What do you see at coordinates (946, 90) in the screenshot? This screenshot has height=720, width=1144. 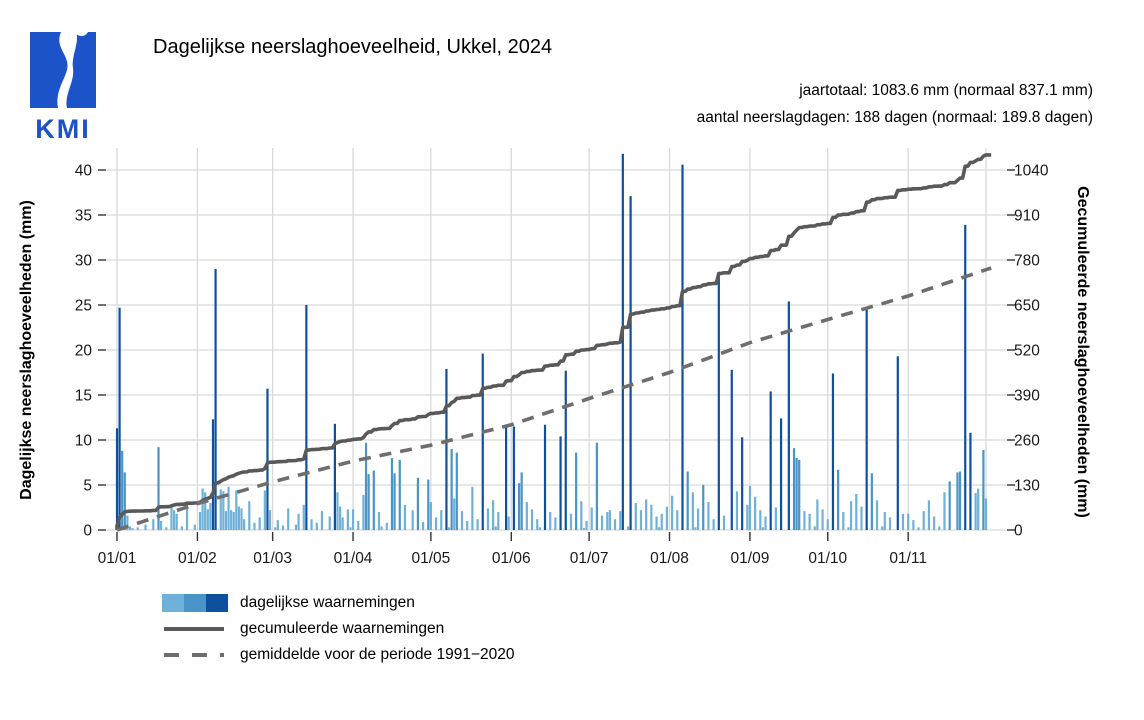 I see `annotation-year-total: jaartotaal: 1083.6 mm (normaal 837.1 mm)` at bounding box center [946, 90].